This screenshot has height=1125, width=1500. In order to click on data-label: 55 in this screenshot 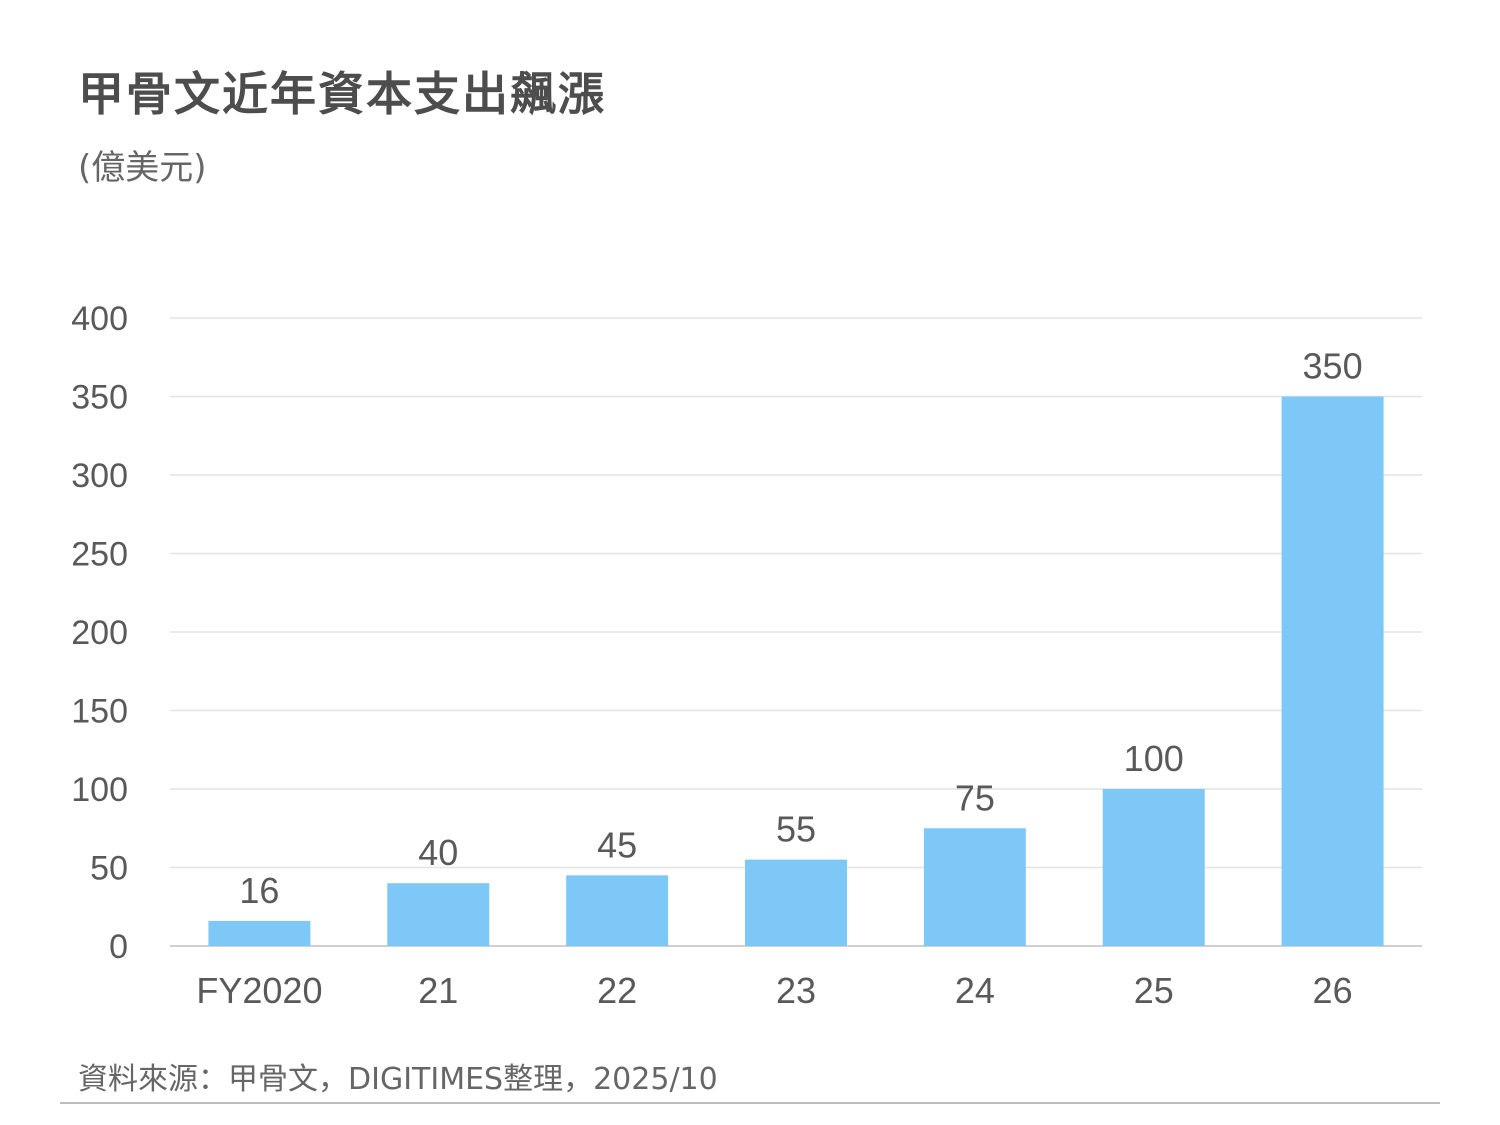, I will do `click(796, 829)`.